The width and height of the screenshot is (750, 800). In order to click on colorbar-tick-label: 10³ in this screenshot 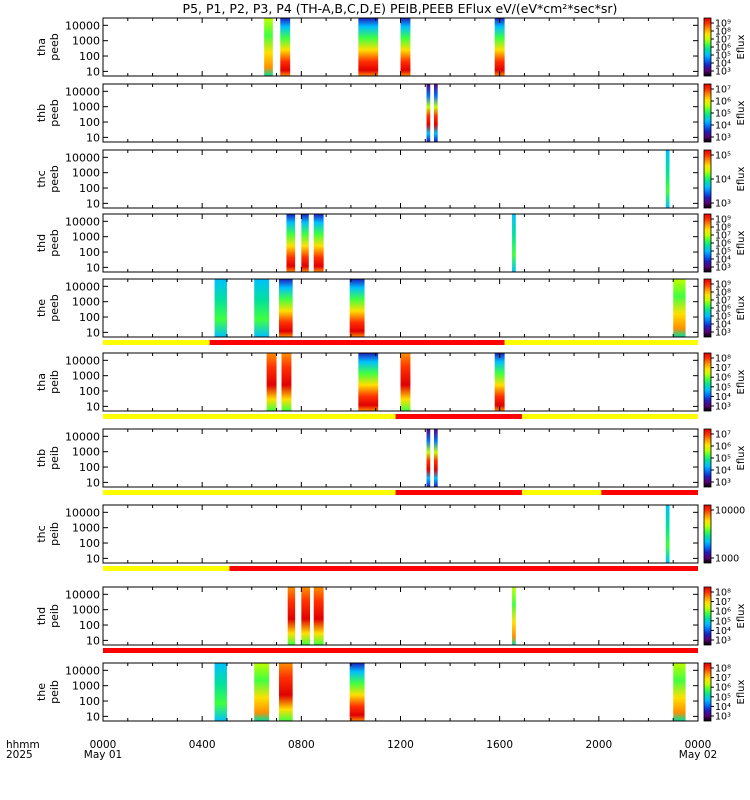, I will do `click(723, 717)`.